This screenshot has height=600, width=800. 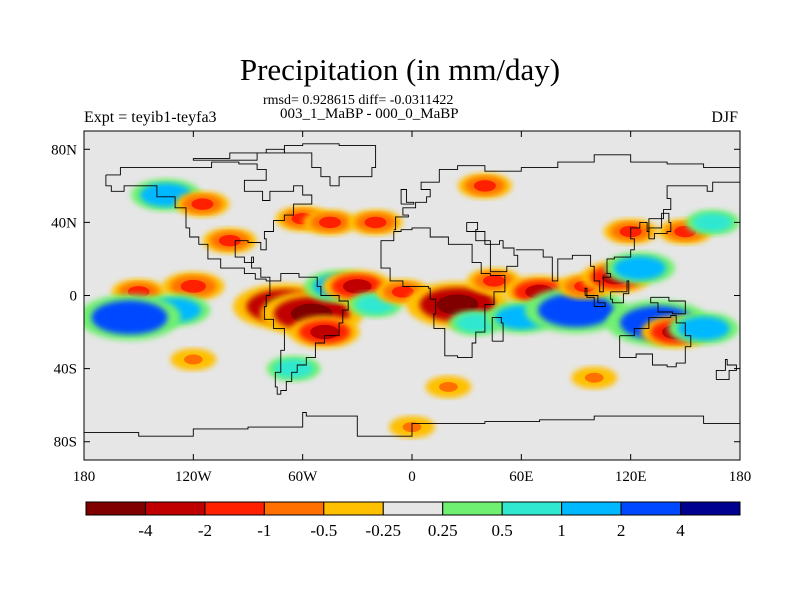 I want to click on colorbar-label: -0.25, so click(x=383, y=530).